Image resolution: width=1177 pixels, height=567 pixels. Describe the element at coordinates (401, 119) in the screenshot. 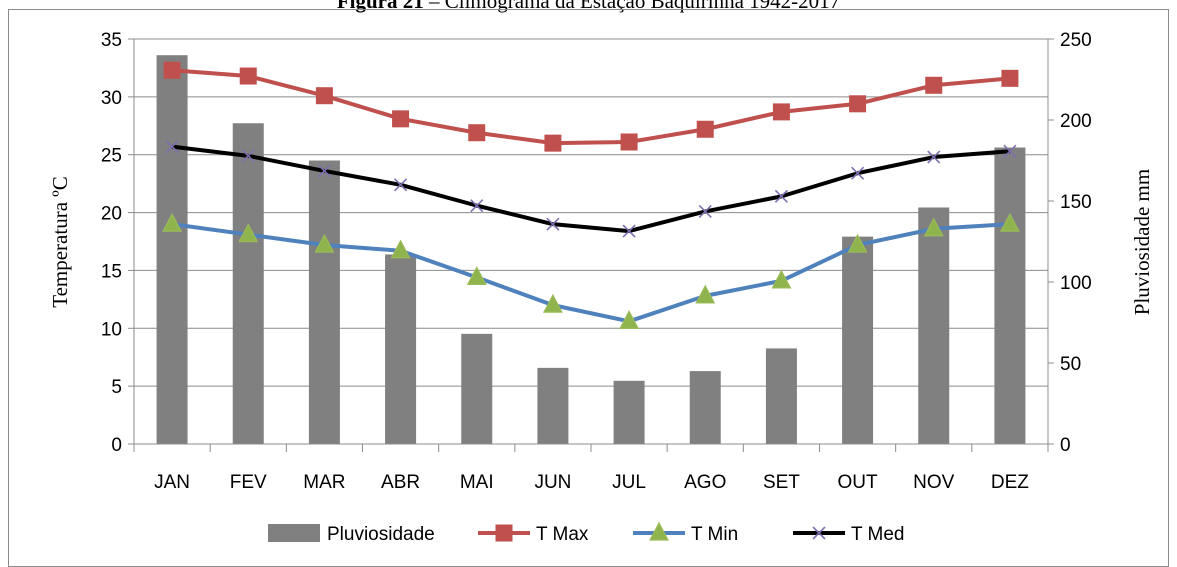

I see `t-max-point-abr` at that location.